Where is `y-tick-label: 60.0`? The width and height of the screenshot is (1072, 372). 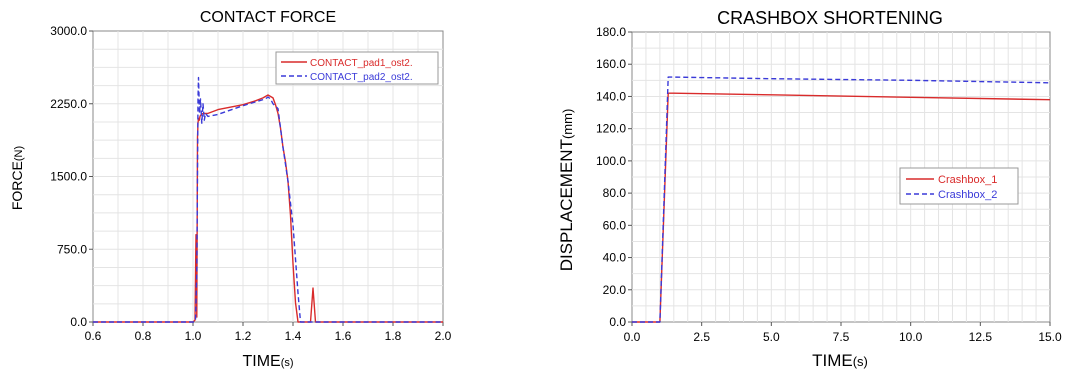 y-tick-label: 60.0 is located at coordinates (615, 225).